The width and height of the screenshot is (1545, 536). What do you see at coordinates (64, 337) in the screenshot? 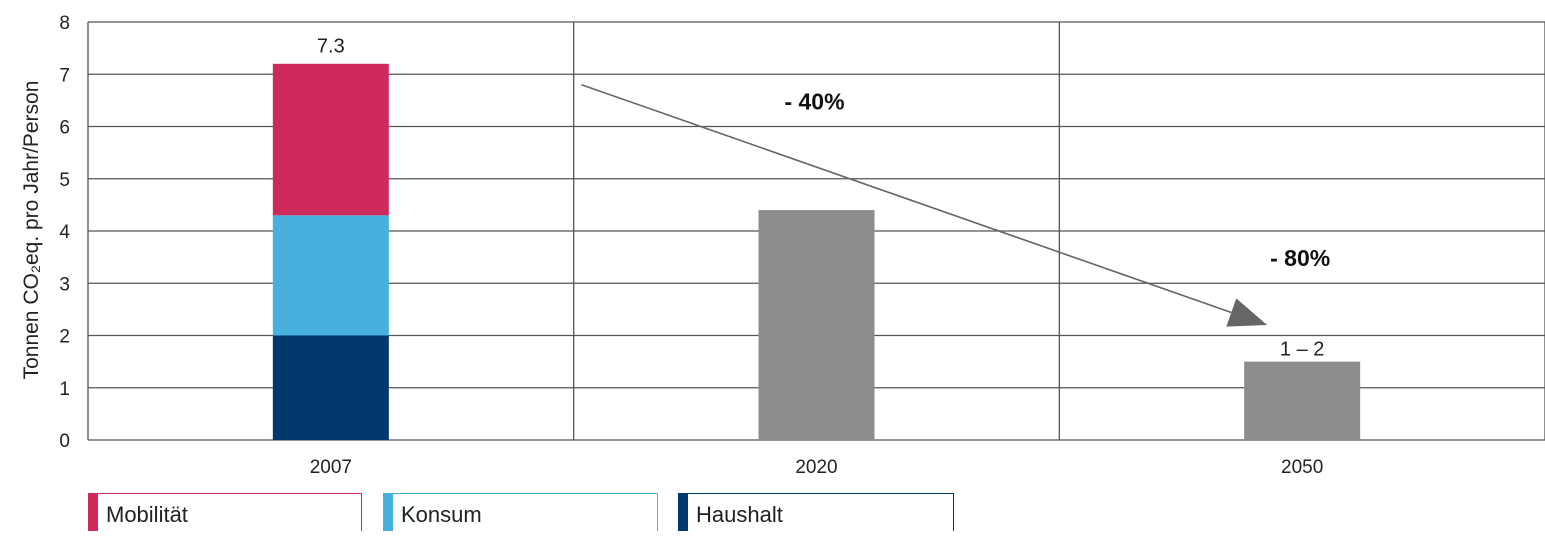
I see `y-tick-label: 2` at bounding box center [64, 337].